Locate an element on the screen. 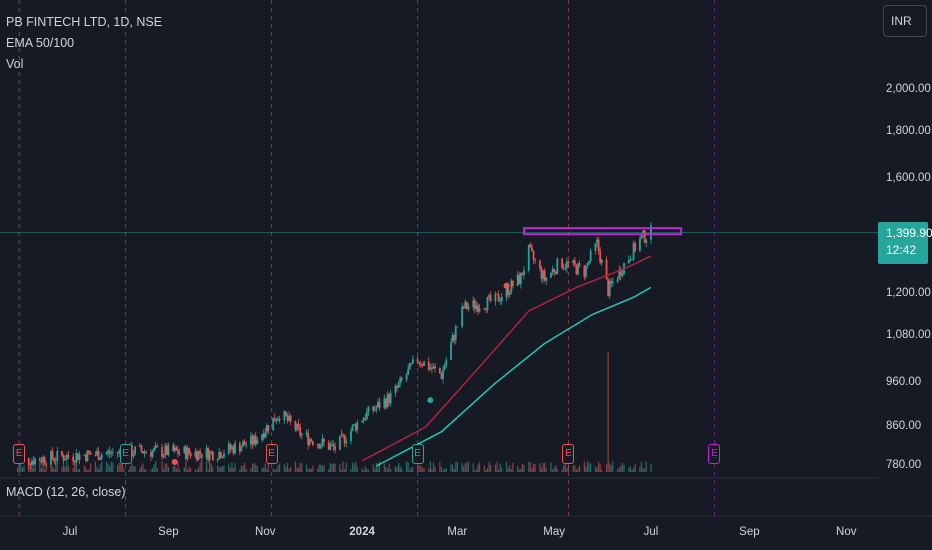 This screenshot has height=550, width=932. price-tick-label: 1,080.00 is located at coordinates (908, 335).